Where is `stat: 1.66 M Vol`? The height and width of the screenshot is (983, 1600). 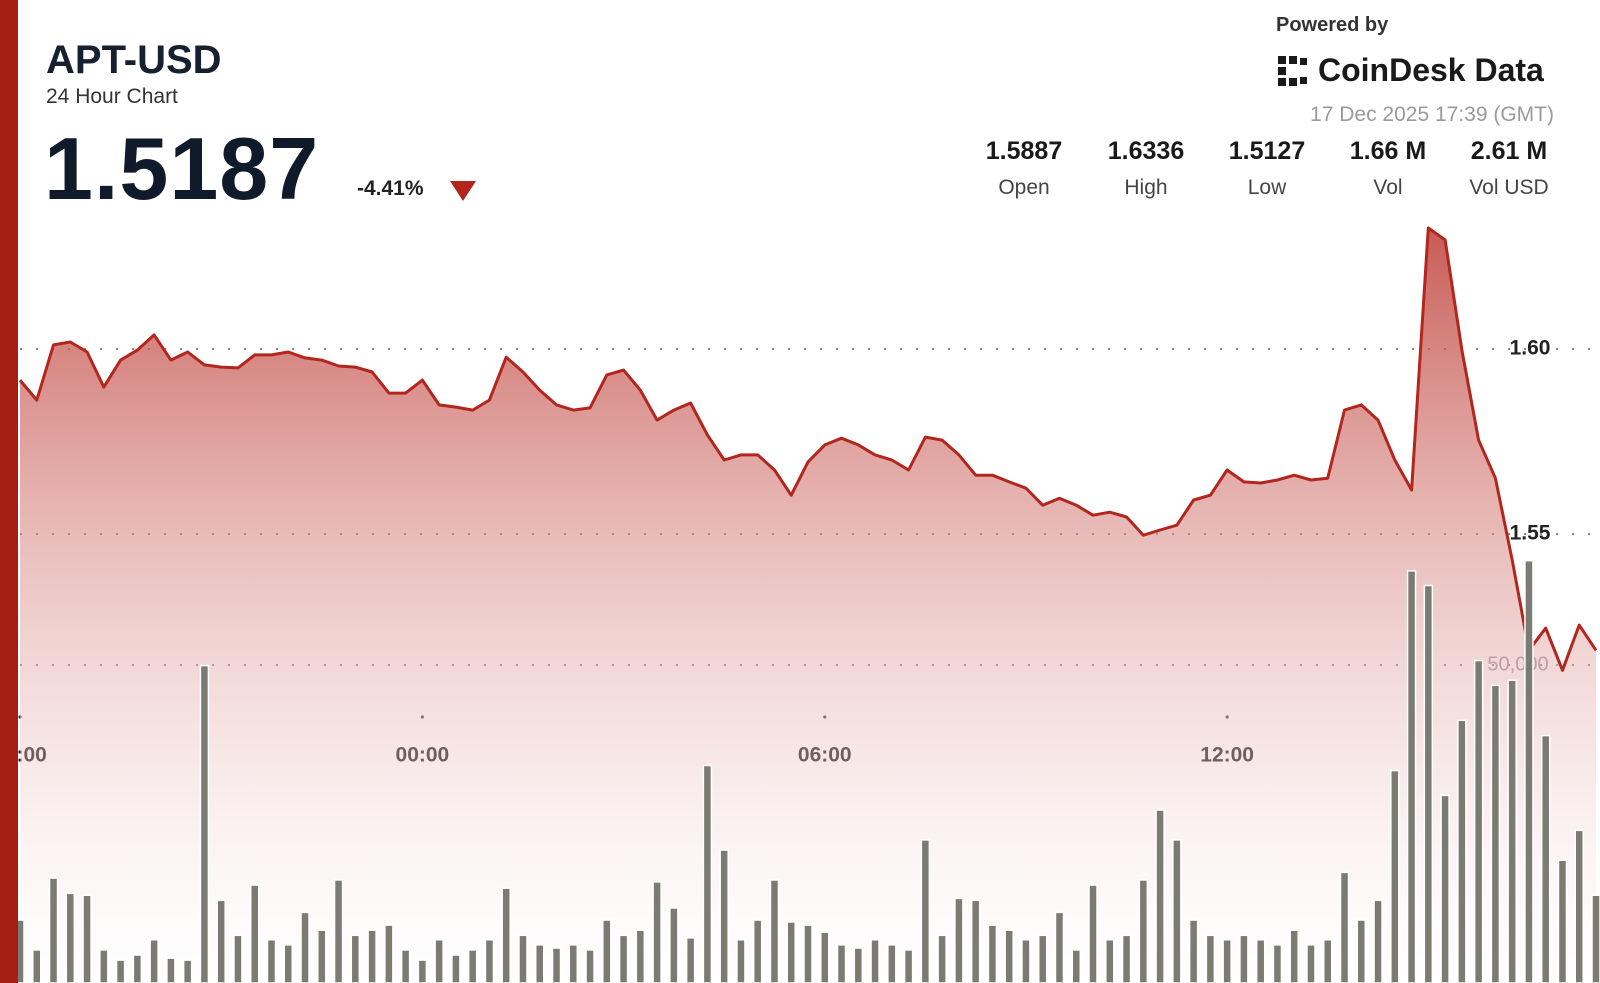 stat: 1.66 M Vol is located at coordinates (1388, 168).